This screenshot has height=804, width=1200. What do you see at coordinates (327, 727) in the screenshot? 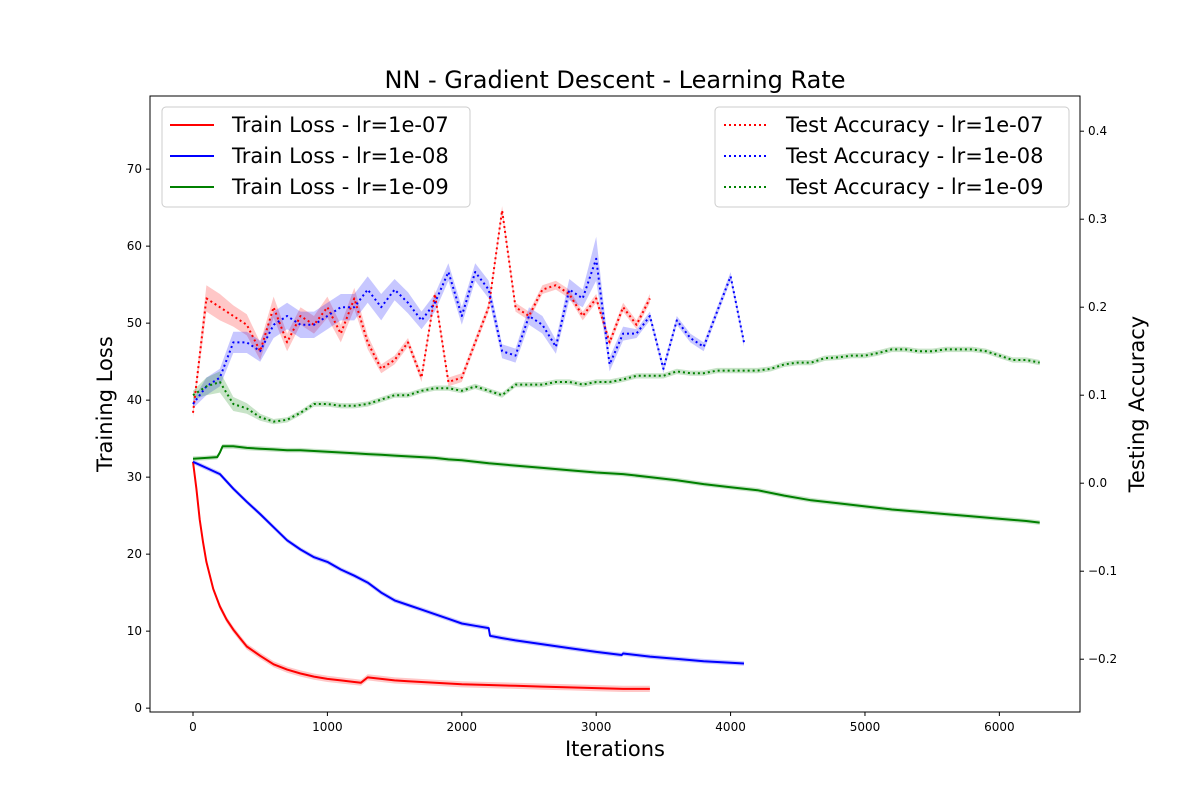
I see `x-tick-label: 1000` at bounding box center [327, 727].